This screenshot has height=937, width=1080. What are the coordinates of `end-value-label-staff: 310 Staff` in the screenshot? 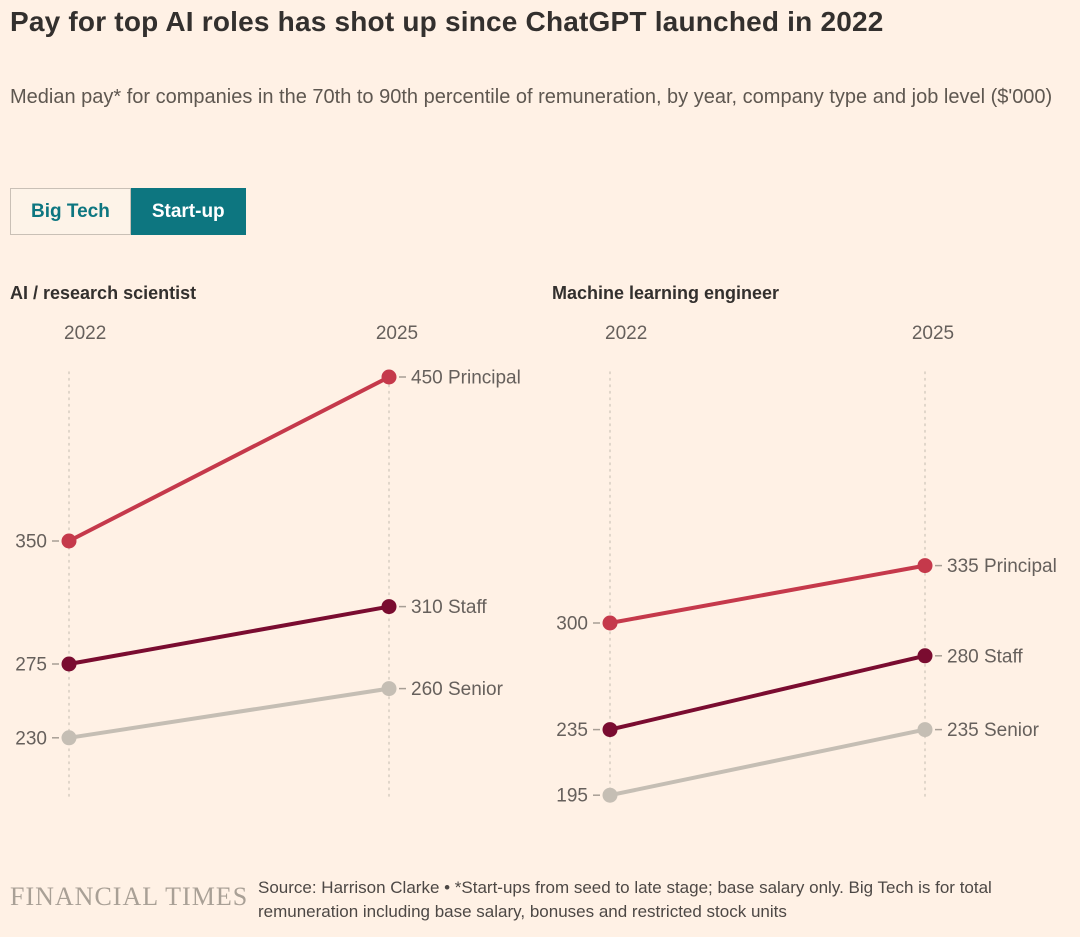 It's located at (449, 607).